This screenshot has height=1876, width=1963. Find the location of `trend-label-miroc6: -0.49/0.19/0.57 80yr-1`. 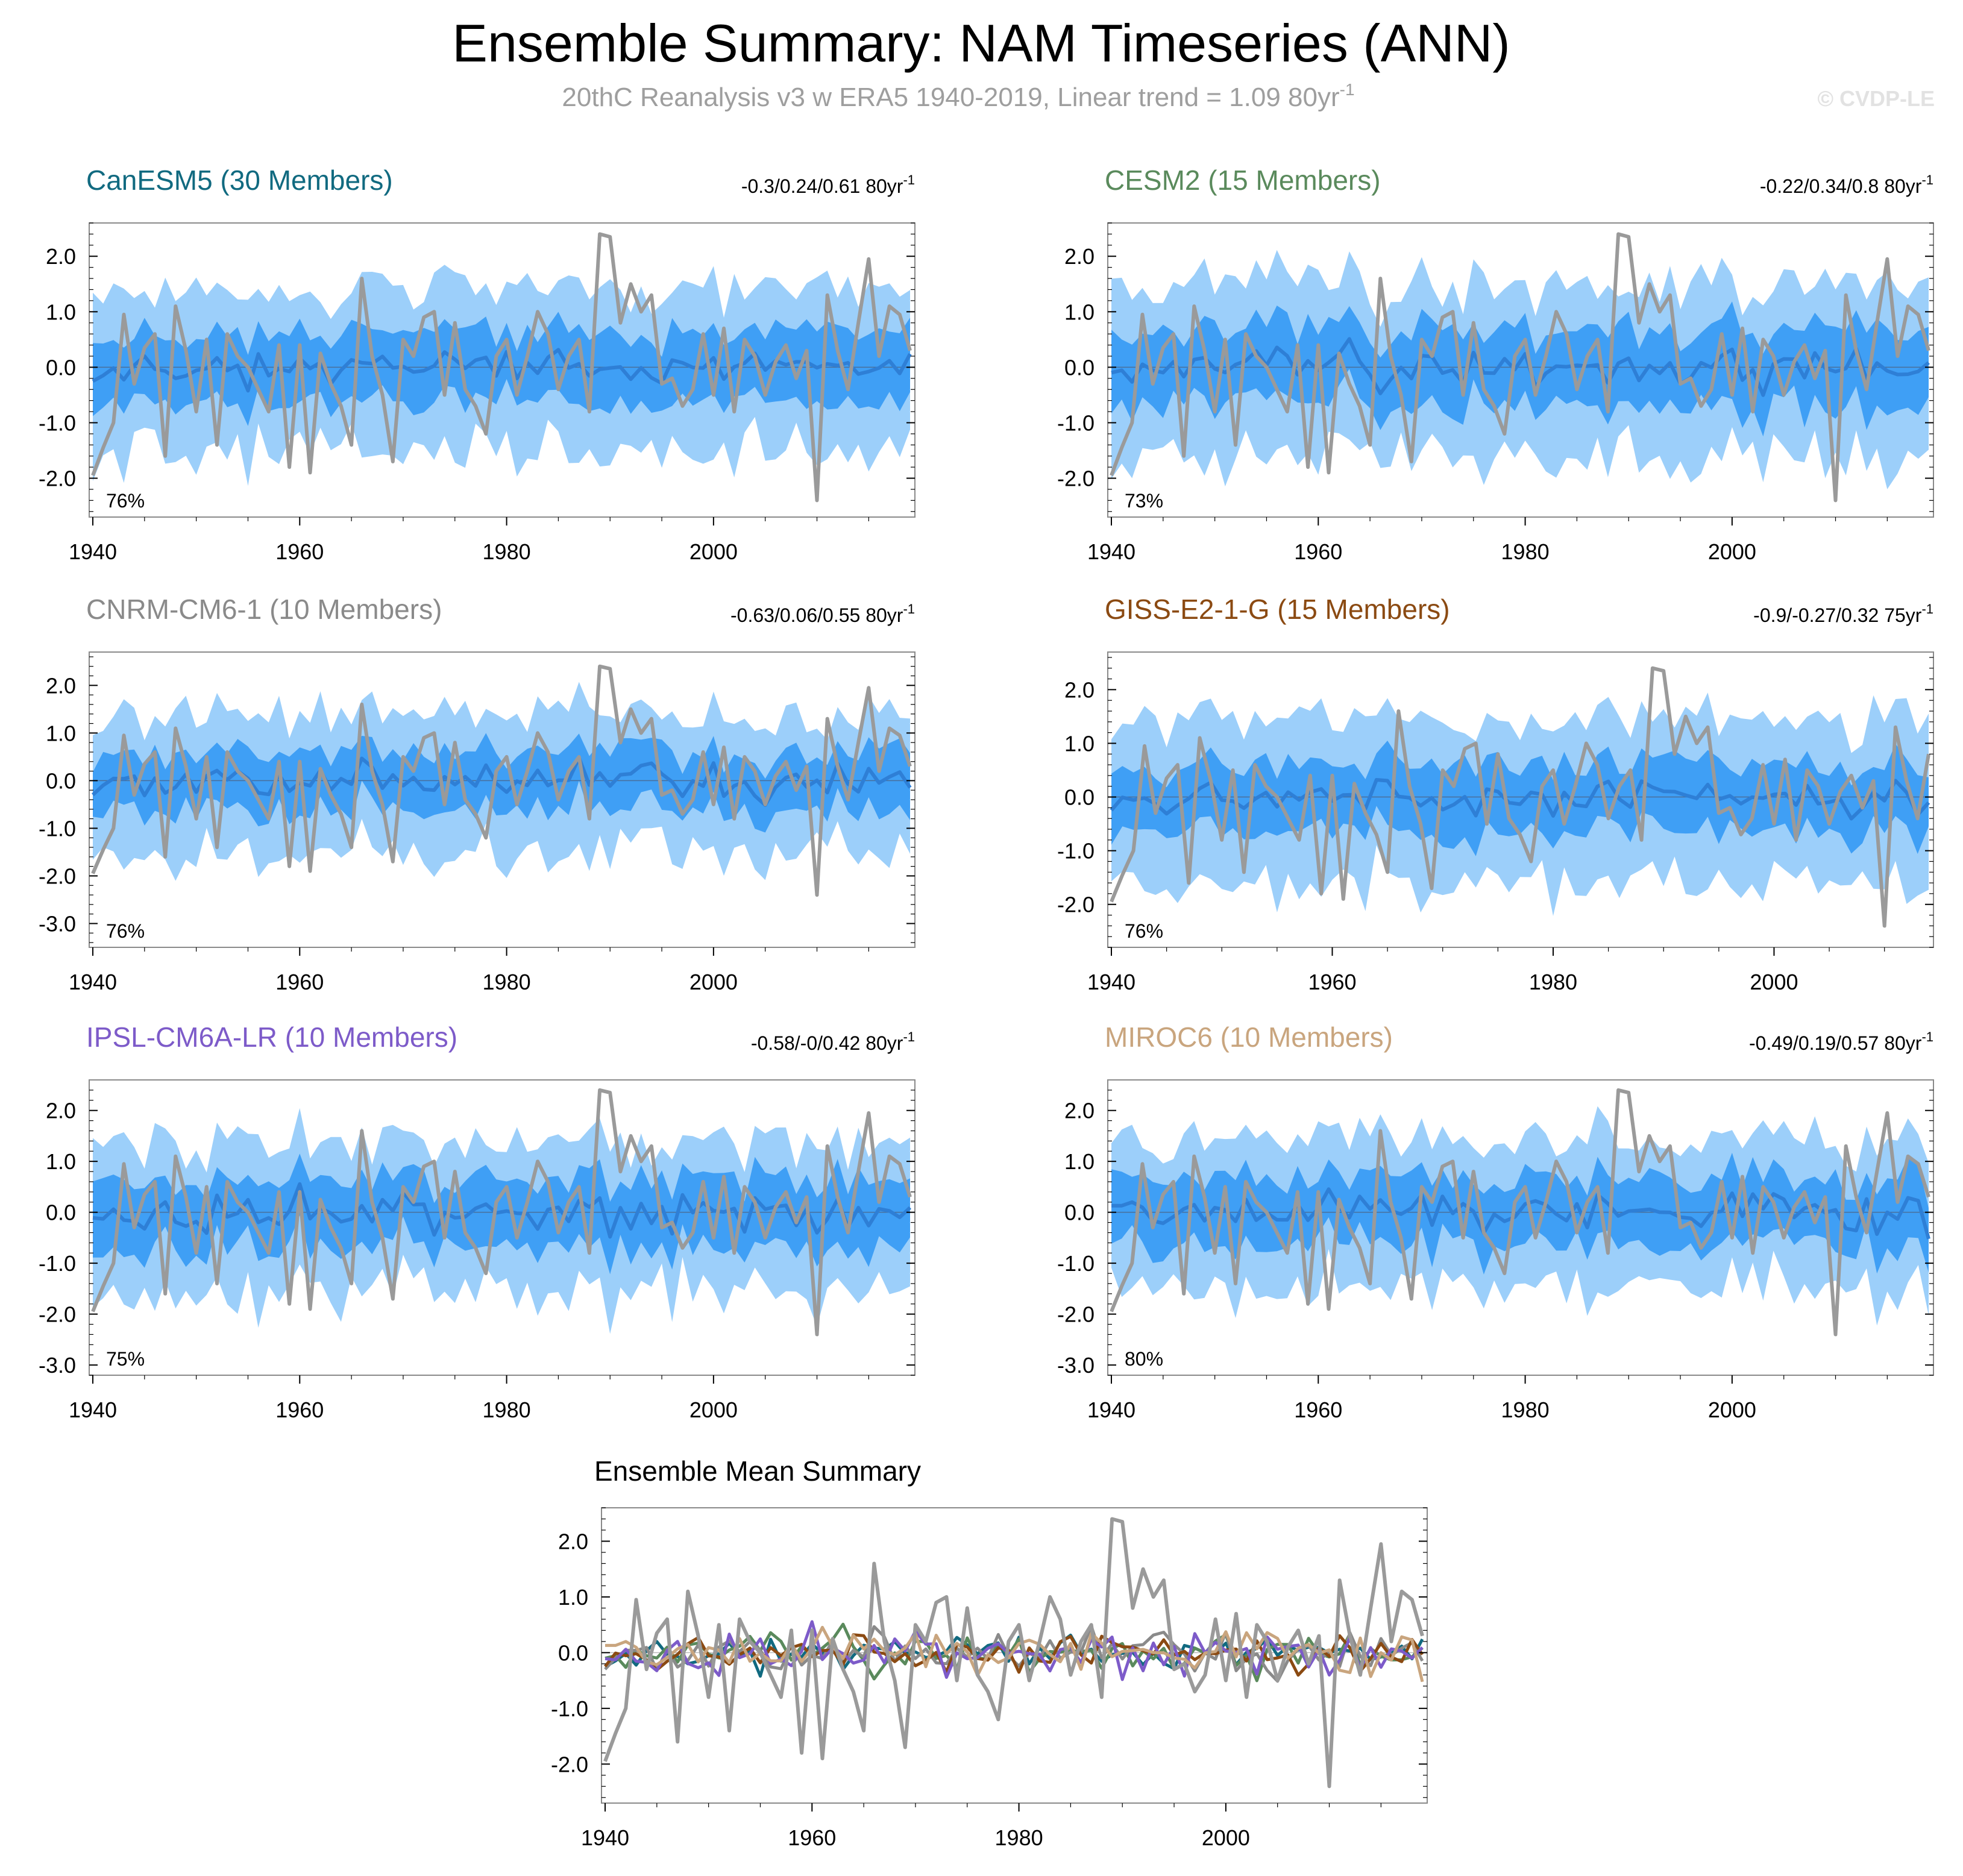

trend-label-miroc6: -0.49/0.19/0.57 80yr-1 is located at coordinates (1841, 1041).